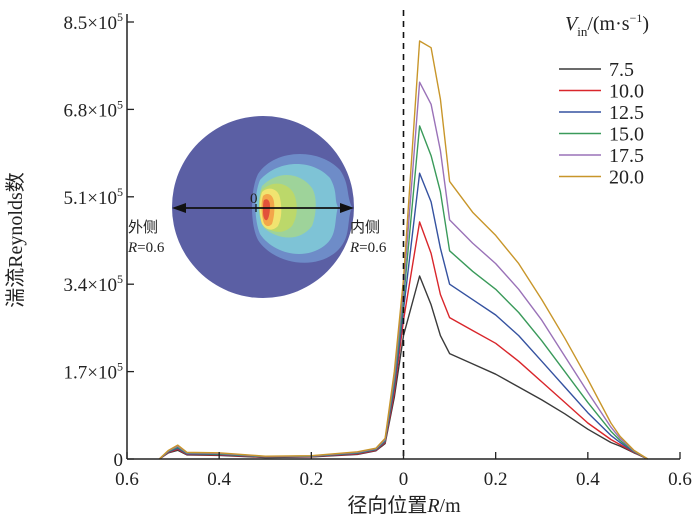 Image resolution: width=700 pixels, height=522 pixels. Describe the element at coordinates (626, 156) in the screenshot. I see `legend-label-17-5: 17.5` at that location.